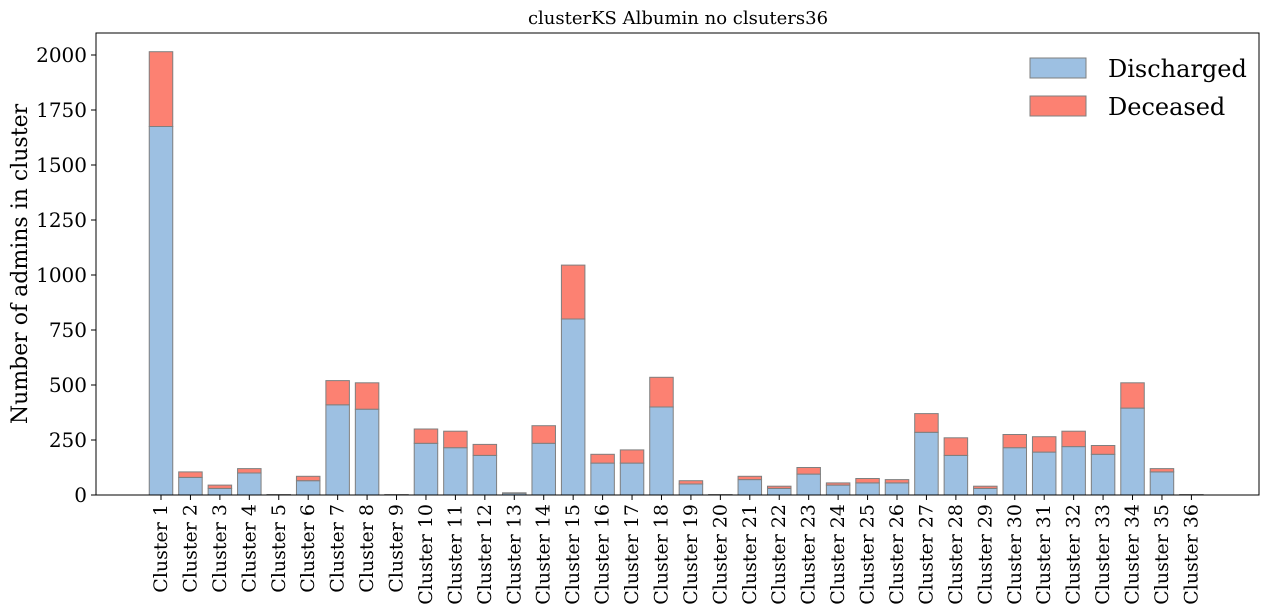 This screenshot has height=616, width=1269. What do you see at coordinates (61, 55) in the screenshot?
I see `y-tick-label: 2000` at bounding box center [61, 55].